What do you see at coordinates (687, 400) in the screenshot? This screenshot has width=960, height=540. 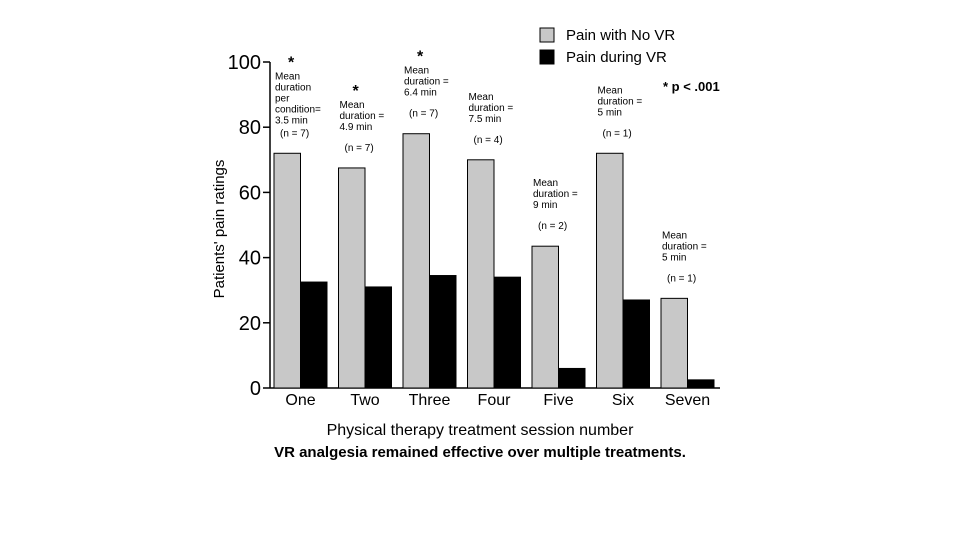 I see `x-tick-label: Seven` at bounding box center [687, 400].